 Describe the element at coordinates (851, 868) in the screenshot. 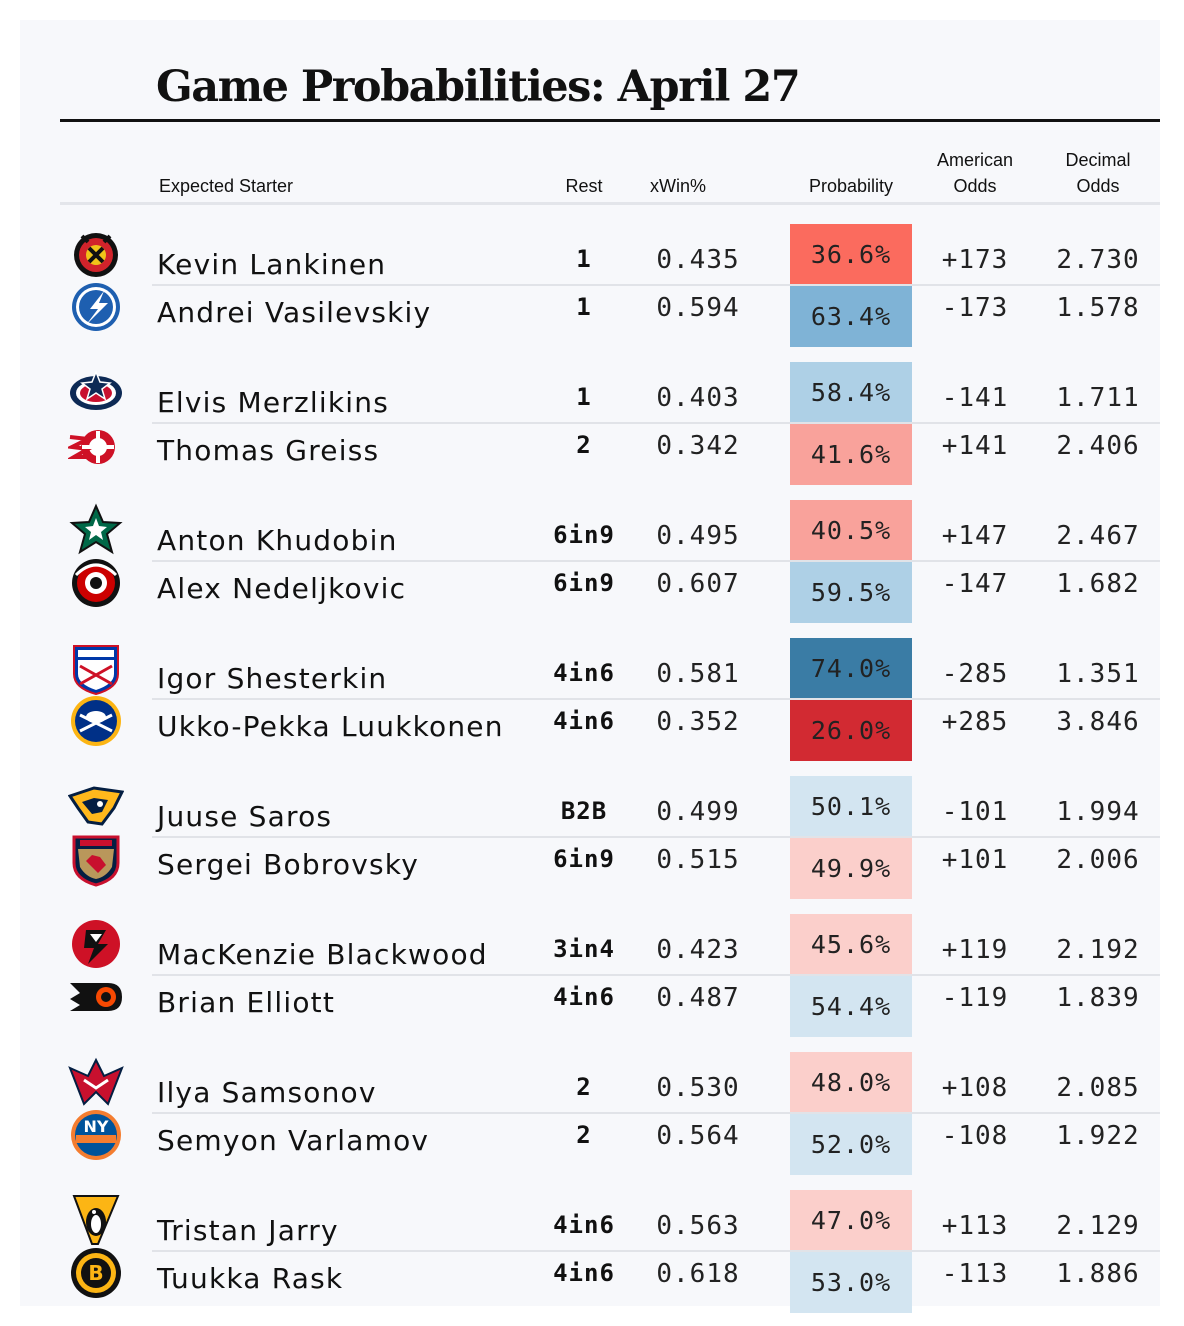

I see `probability-cell: 49.9%` at that location.